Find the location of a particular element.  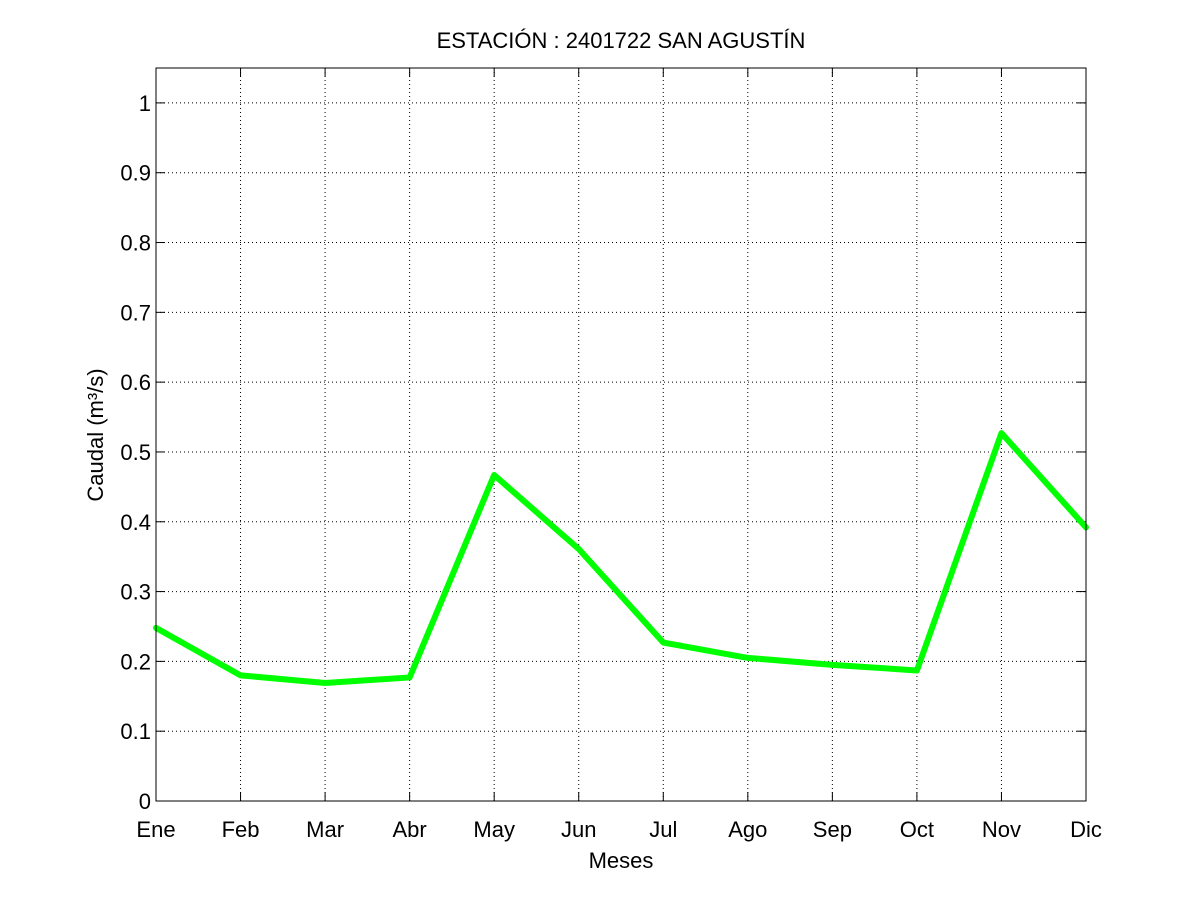

x-tick-label: Sep is located at coordinates (832, 829).